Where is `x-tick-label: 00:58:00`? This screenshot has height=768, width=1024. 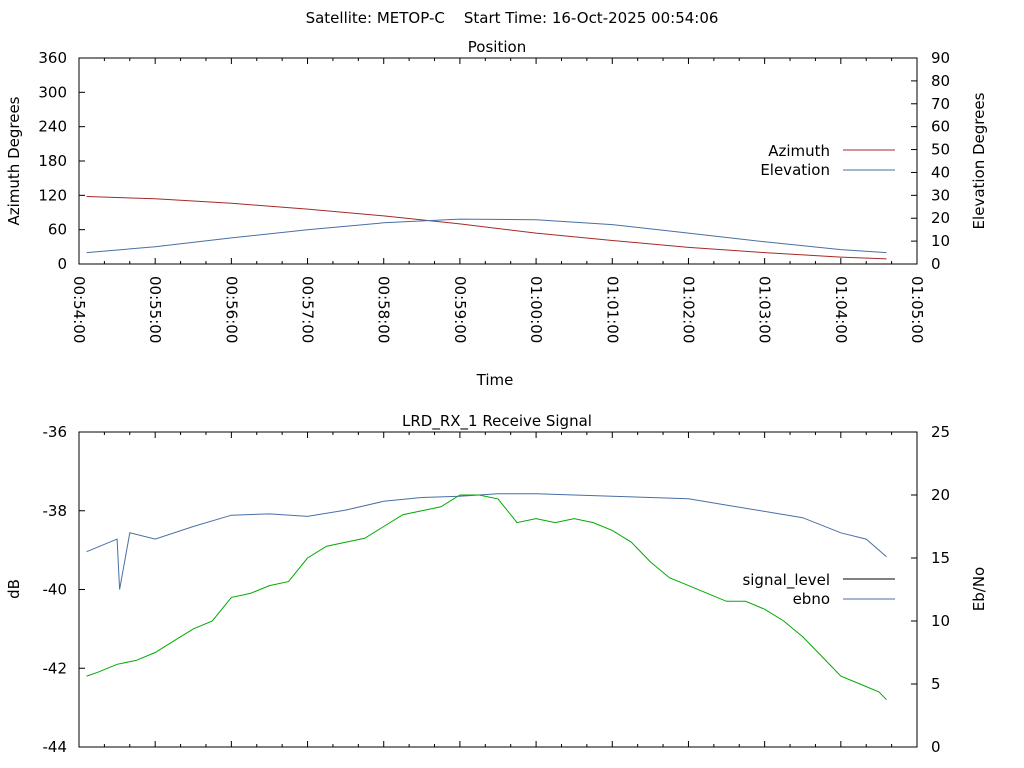
x-tick-label: 00:58:00 is located at coordinates (384, 309).